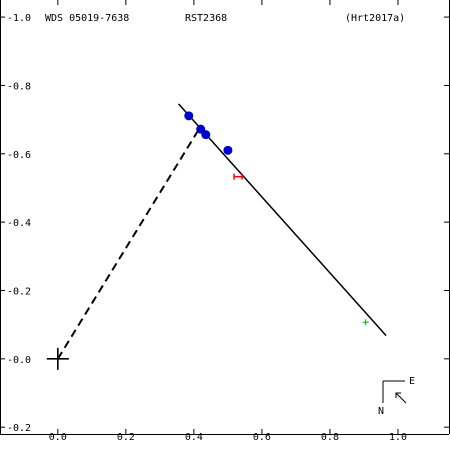 Image resolution: width=450 pixels, height=450 pixels. I want to click on compass-north-label: N, so click(381, 411).